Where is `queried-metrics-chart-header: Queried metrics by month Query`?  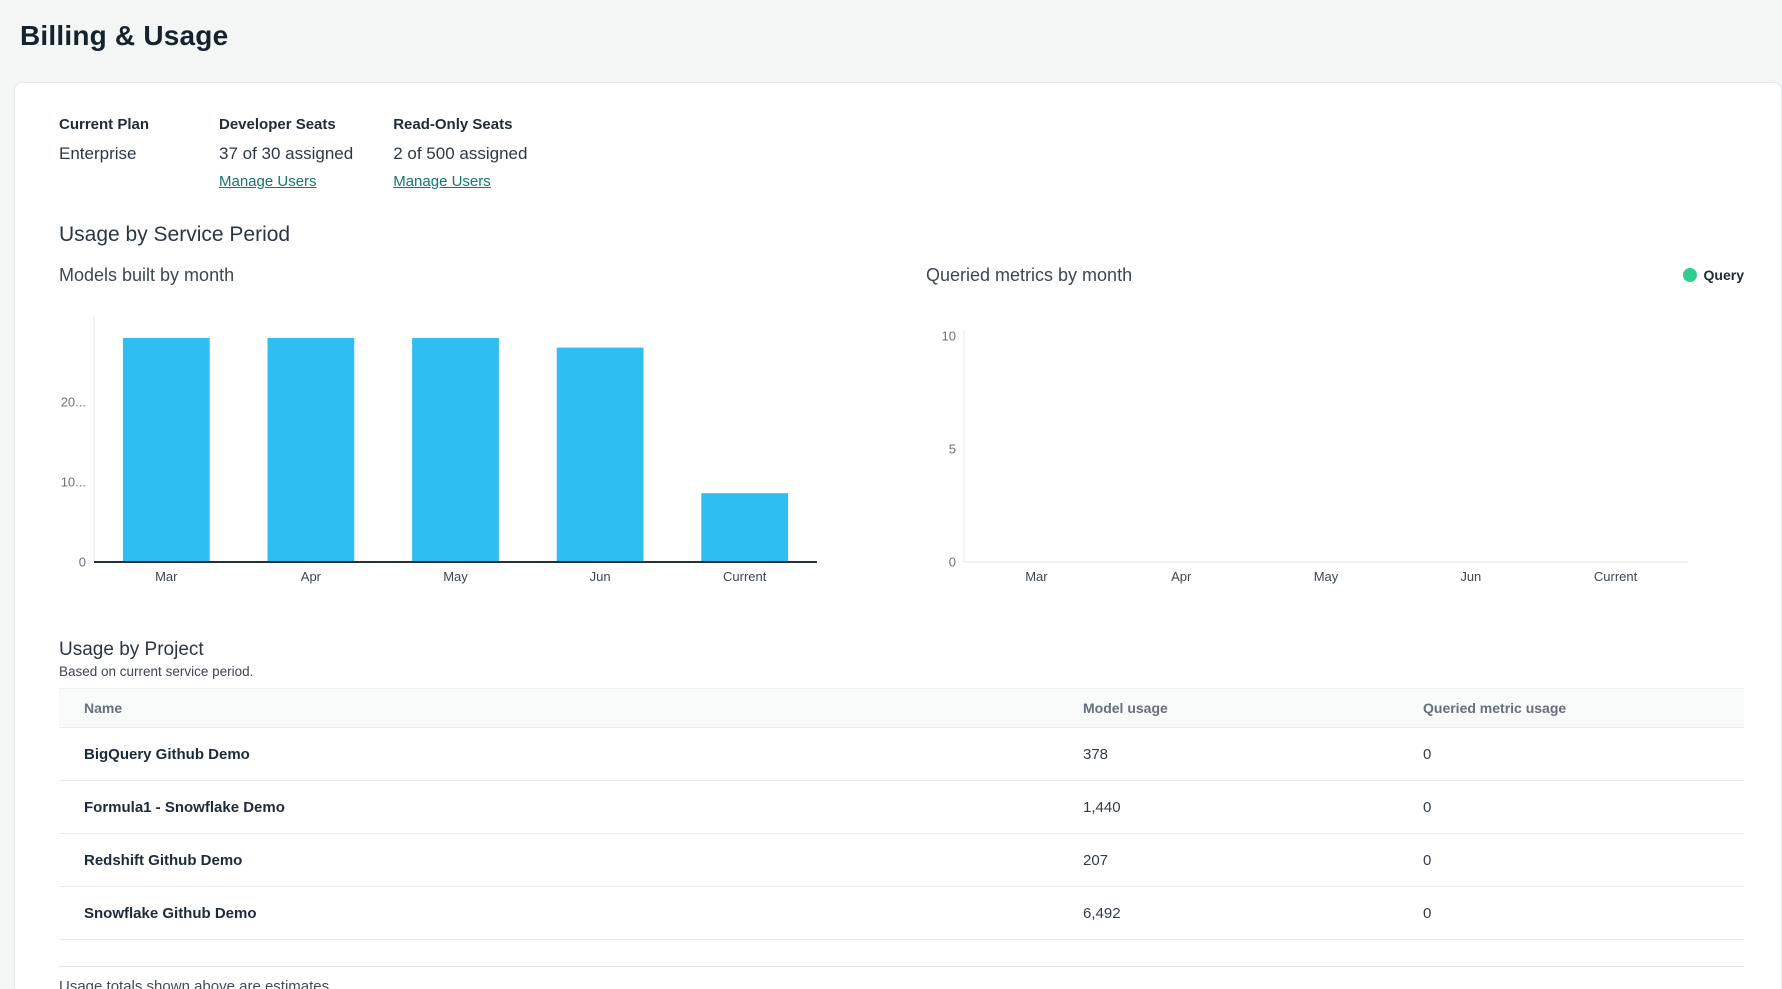
queried-metrics-chart-header: Queried metrics by month Query is located at coordinates (1335, 275).